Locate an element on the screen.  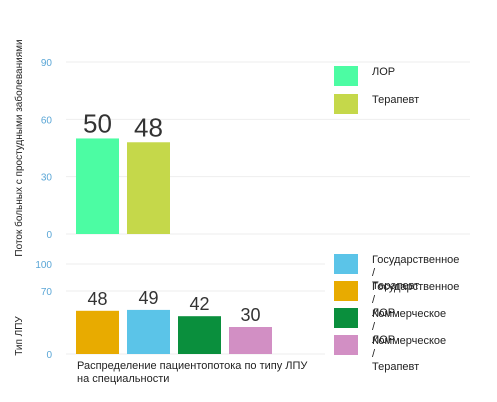
legend-label: Государственное / Терапевт is located at coordinates (416, 273).